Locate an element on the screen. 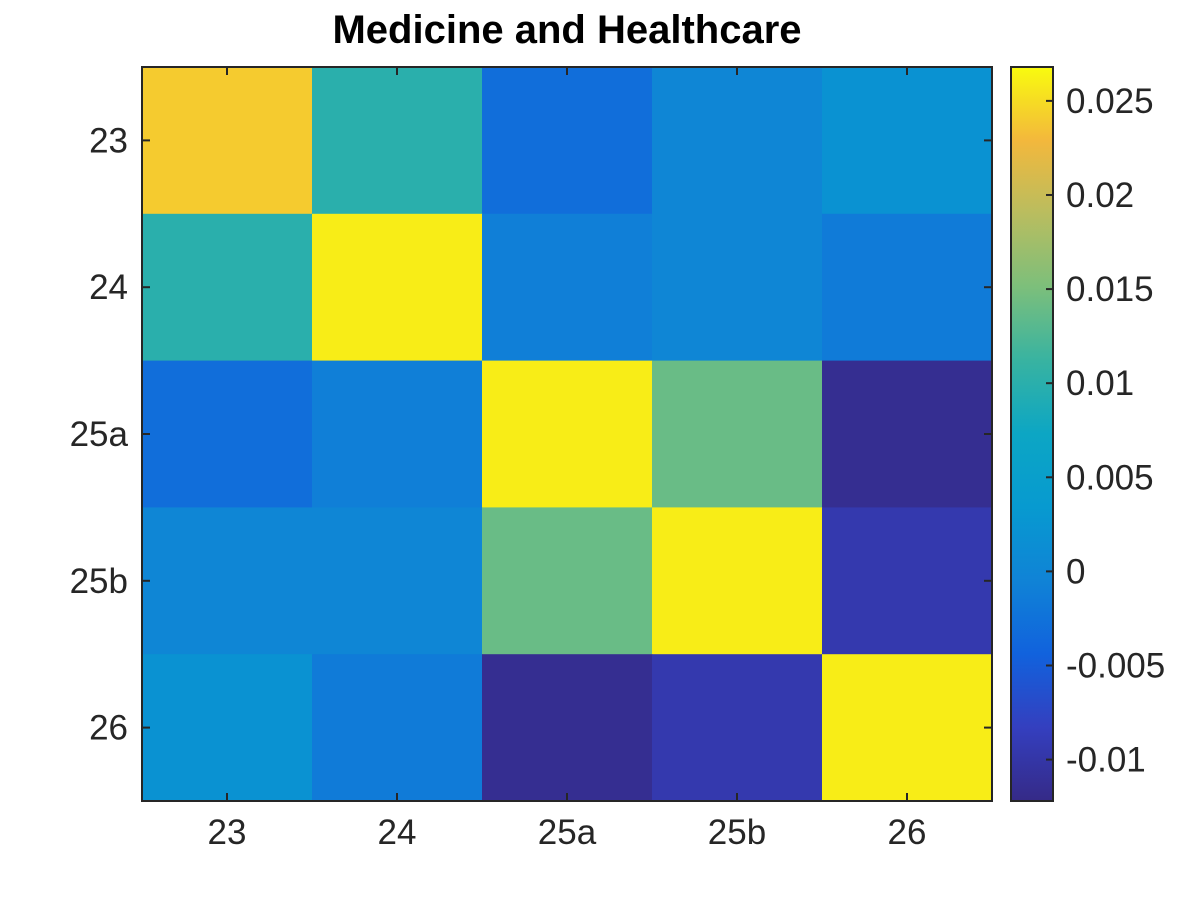 The height and width of the screenshot is (900, 1200). x-tick-label: 25b is located at coordinates (737, 832).